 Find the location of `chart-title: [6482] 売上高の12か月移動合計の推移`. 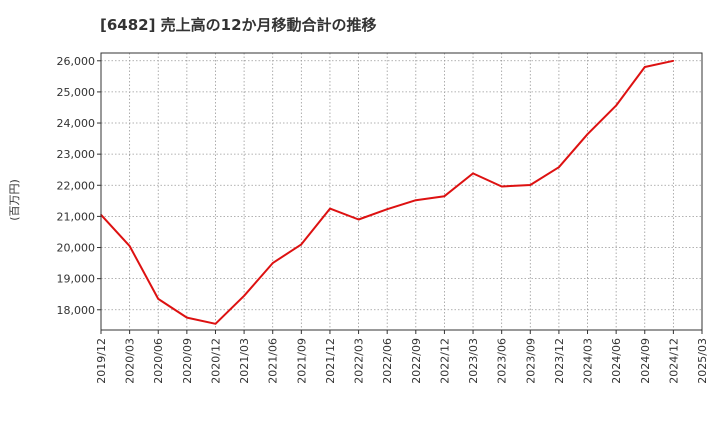

chart-title: [6482] 売上高の12か月移動合計の推移 is located at coordinates (238, 25).